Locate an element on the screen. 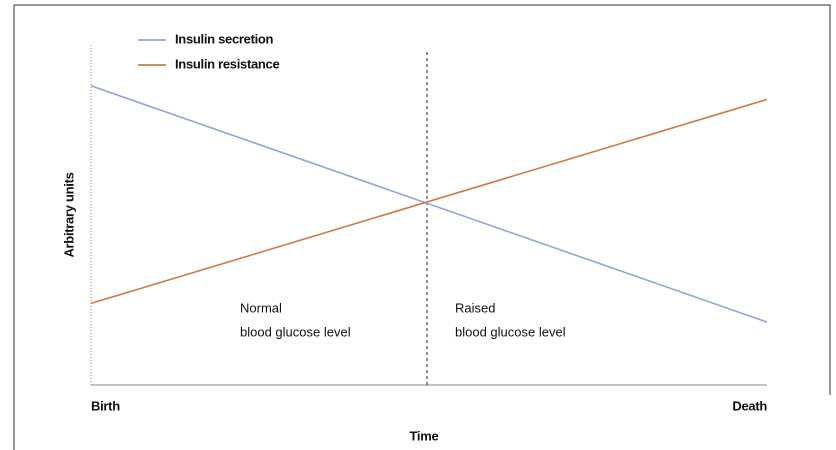 The width and height of the screenshot is (836, 450). annotation: Raised is located at coordinates (475, 307).